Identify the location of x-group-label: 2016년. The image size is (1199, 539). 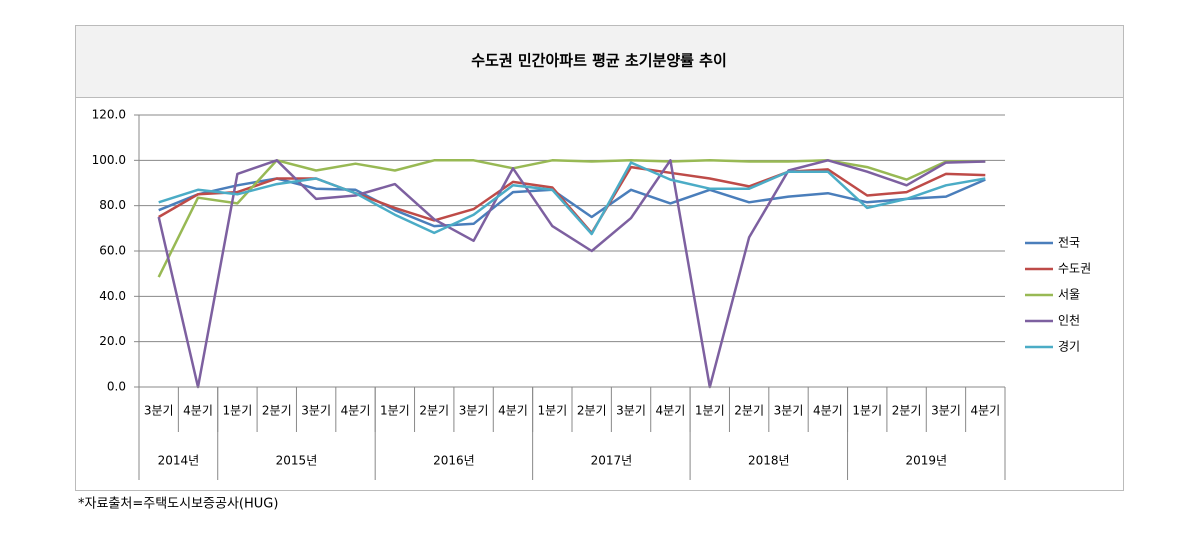
(454, 461).